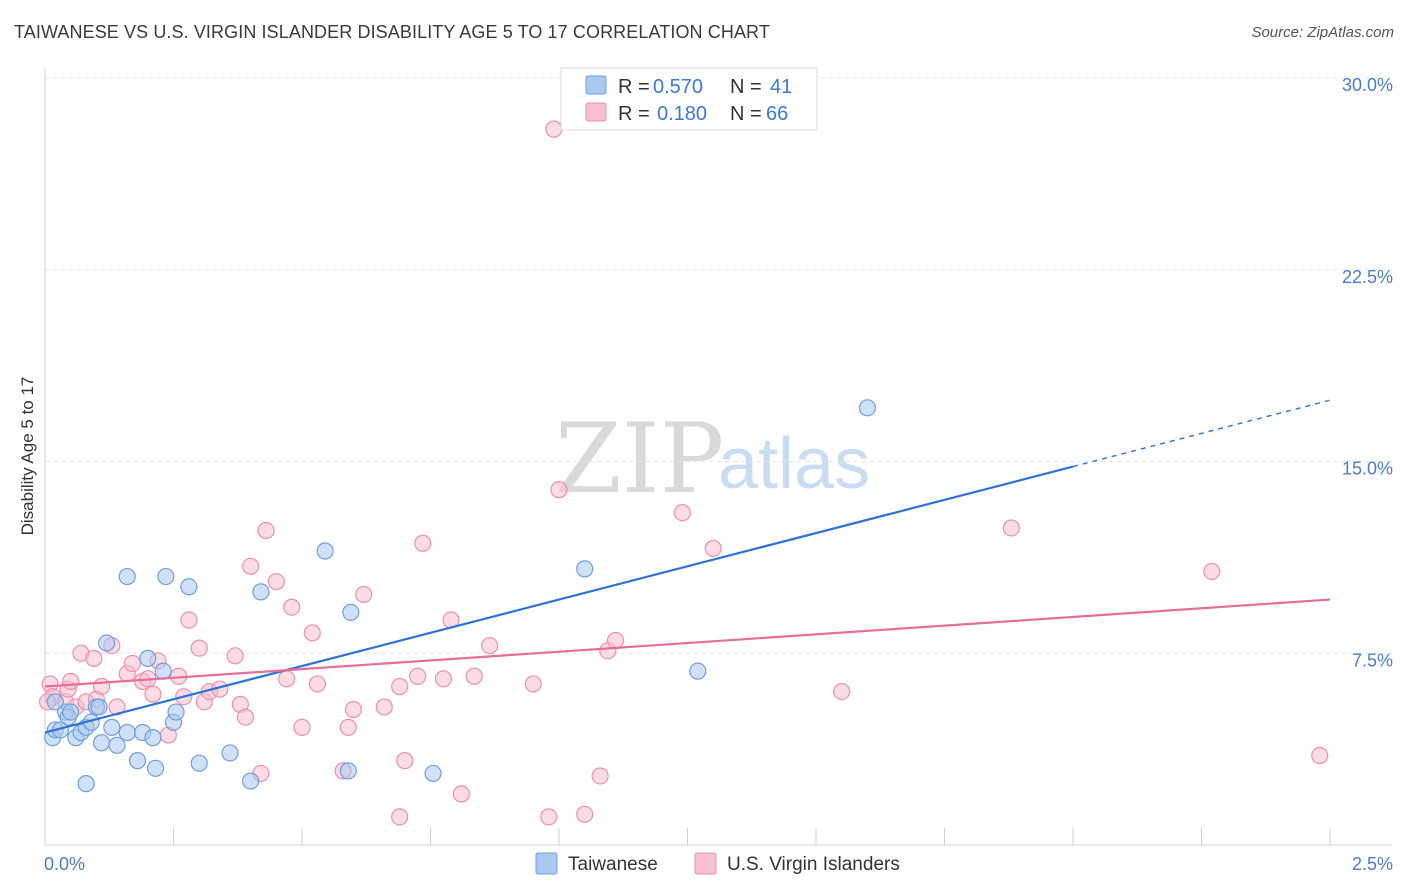 Image resolution: width=1406 pixels, height=892 pixels. What do you see at coordinates (689, 99) in the screenshot?
I see `stats-legend: R = 0.570 N = 41 R = 0.180 N = 66` at bounding box center [689, 99].